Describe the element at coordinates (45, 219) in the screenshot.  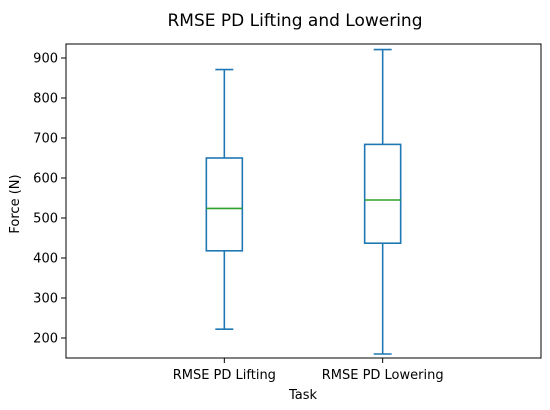
I see `y-tick-label: 500` at that location.